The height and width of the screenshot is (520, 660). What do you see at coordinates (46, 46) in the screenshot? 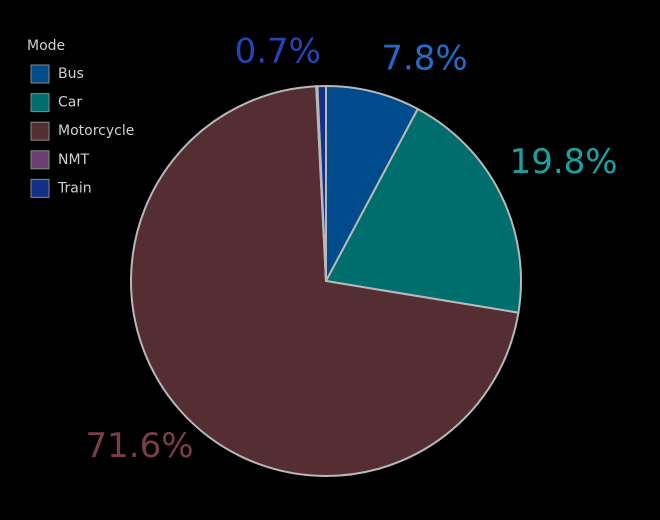
I see `legend-title: Mode` at bounding box center [46, 46].